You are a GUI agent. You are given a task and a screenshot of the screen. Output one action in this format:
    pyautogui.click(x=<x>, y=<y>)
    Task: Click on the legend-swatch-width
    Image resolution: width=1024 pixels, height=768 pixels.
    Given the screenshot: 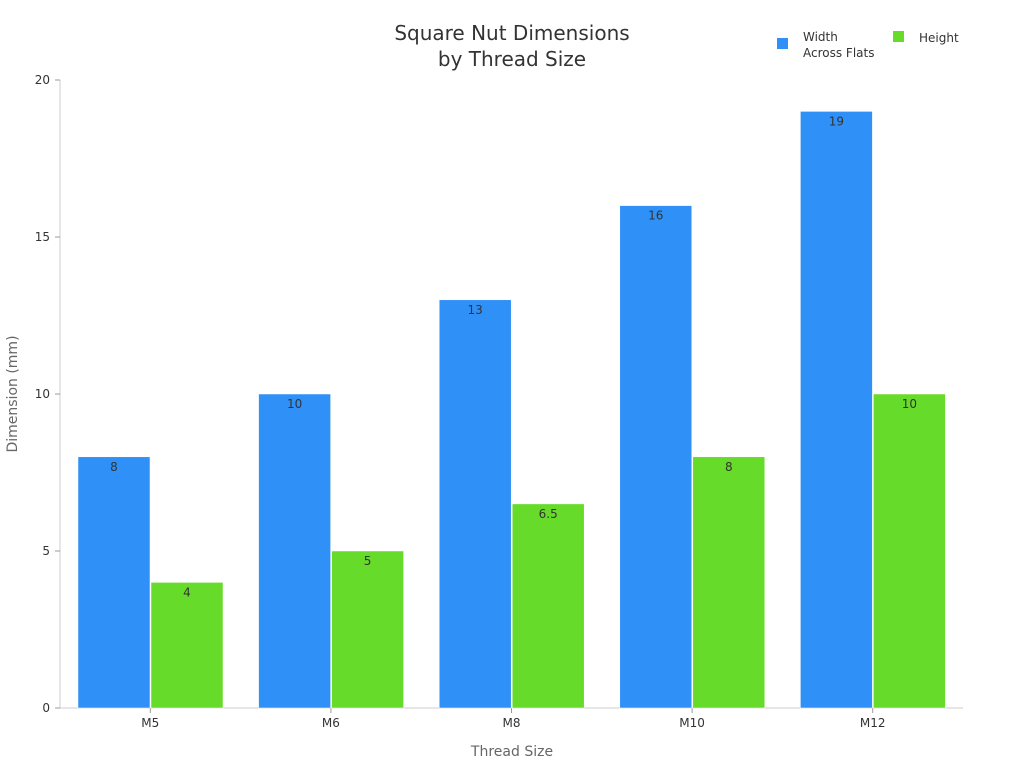 What is the action you would take?
    pyautogui.click(x=782, y=43)
    